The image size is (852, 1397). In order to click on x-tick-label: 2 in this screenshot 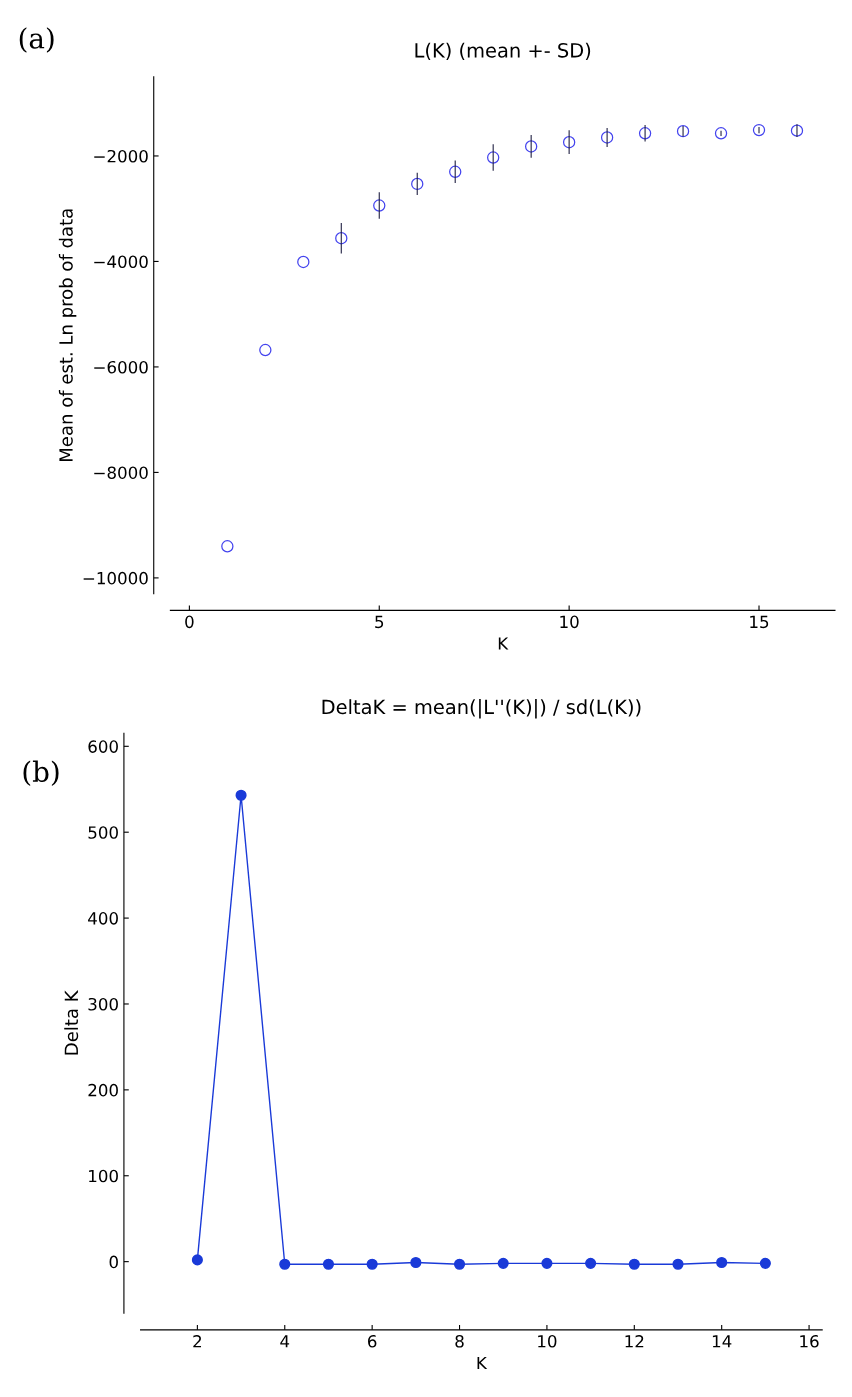, I will do `click(197, 1341)`.